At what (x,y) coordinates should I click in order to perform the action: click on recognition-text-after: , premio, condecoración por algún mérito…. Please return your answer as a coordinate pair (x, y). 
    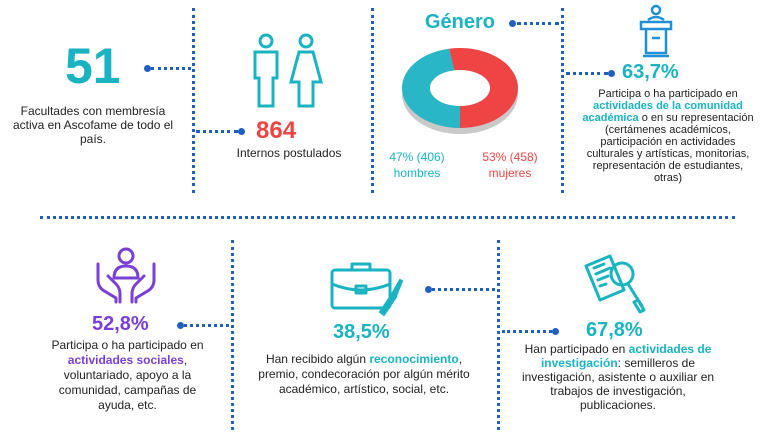
    Looking at the image, I should click on (364, 374).